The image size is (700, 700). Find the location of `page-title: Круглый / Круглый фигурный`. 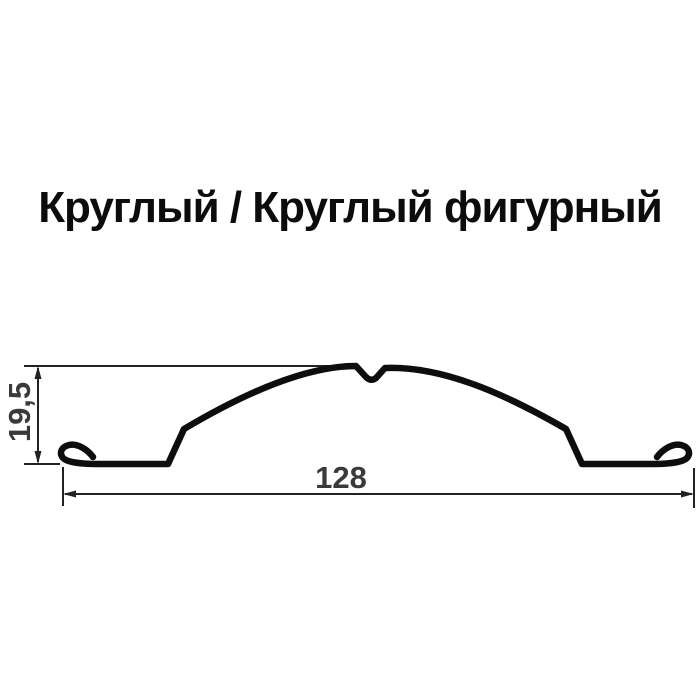

page-title: Круглый / Круглый фигурный is located at coordinates (350, 207).